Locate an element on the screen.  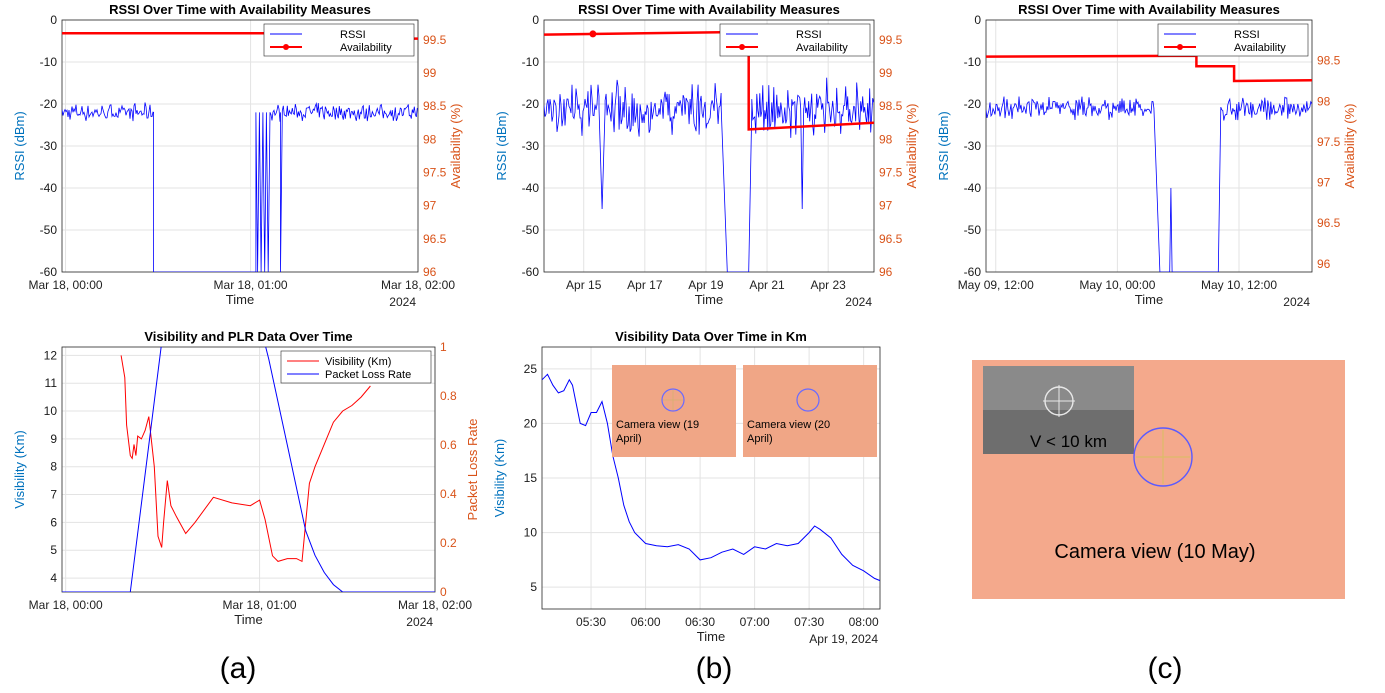
y-tick-left-2: 10 is located at coordinates (51, 411).